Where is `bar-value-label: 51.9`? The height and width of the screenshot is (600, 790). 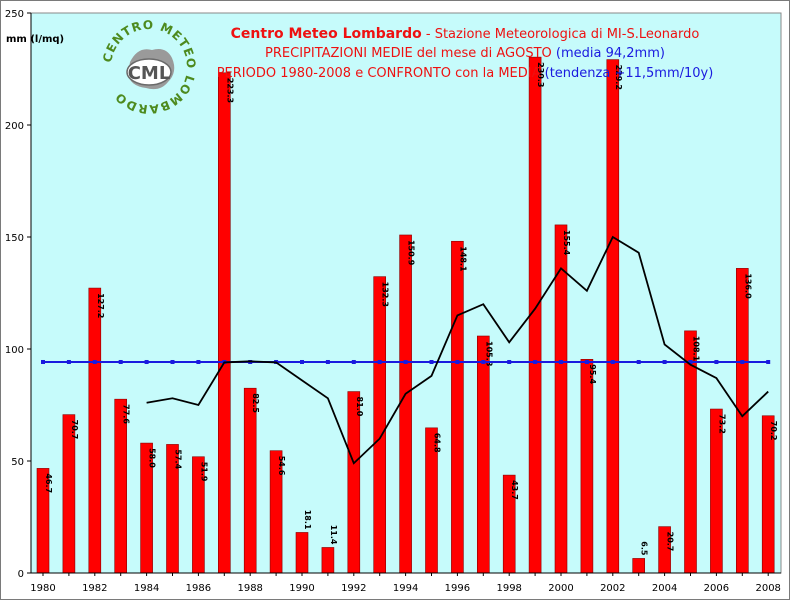
bar-value-label: 51.9 is located at coordinates (203, 472).